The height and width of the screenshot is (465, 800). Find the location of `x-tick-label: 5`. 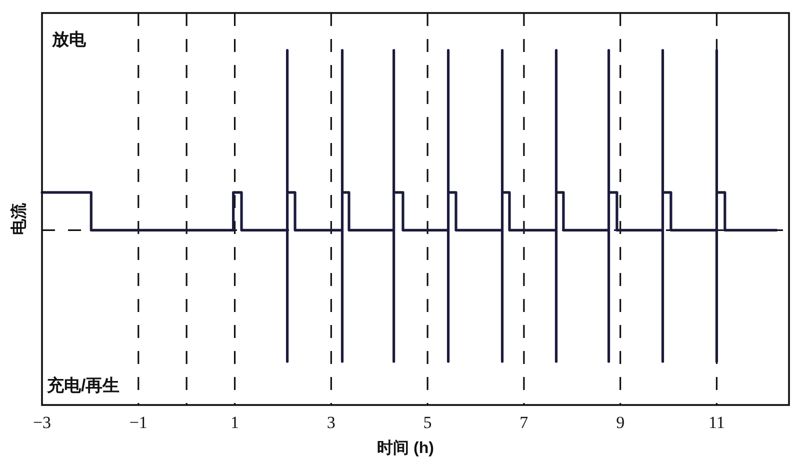

x-tick-label: 5 is located at coordinates (427, 422).